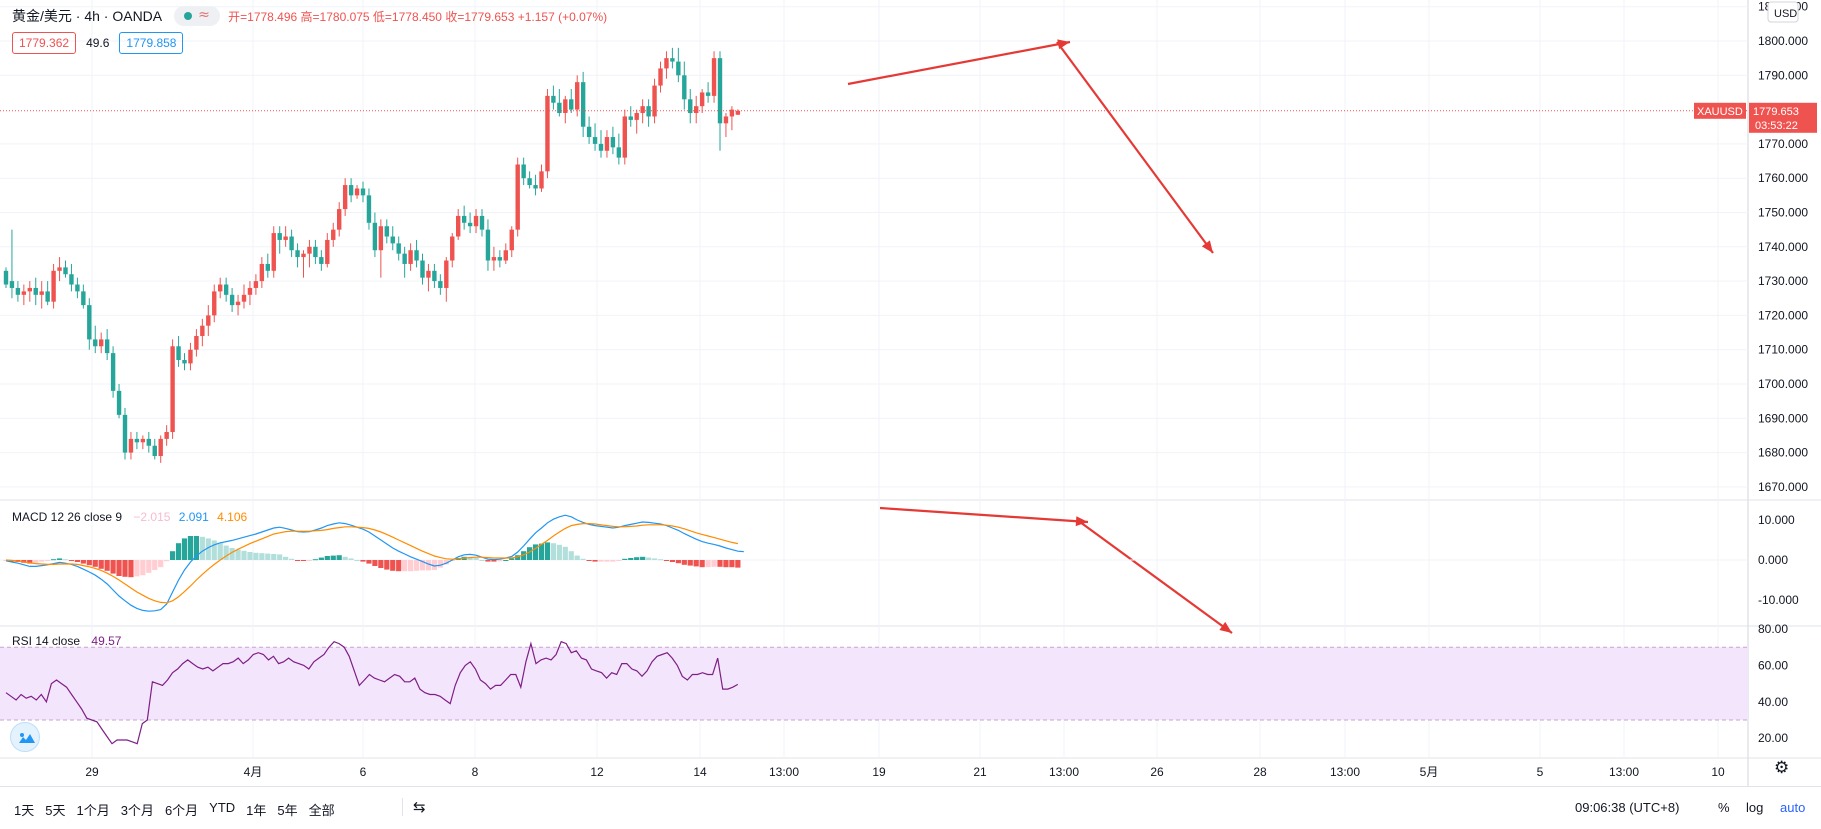 The height and width of the screenshot is (829, 1821). I want to click on gear-icon: ⚙, so click(1782, 768).